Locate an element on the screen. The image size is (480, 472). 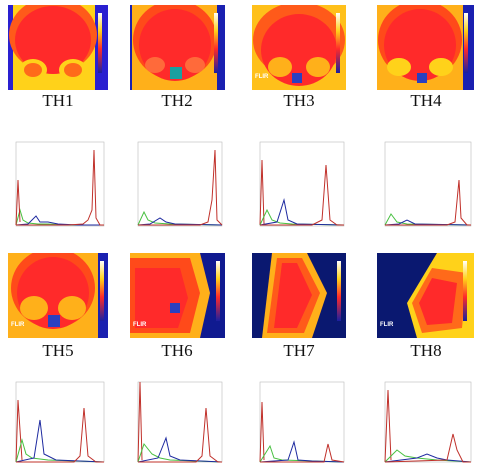
histogram-th1 is located at coordinates (58, 186).